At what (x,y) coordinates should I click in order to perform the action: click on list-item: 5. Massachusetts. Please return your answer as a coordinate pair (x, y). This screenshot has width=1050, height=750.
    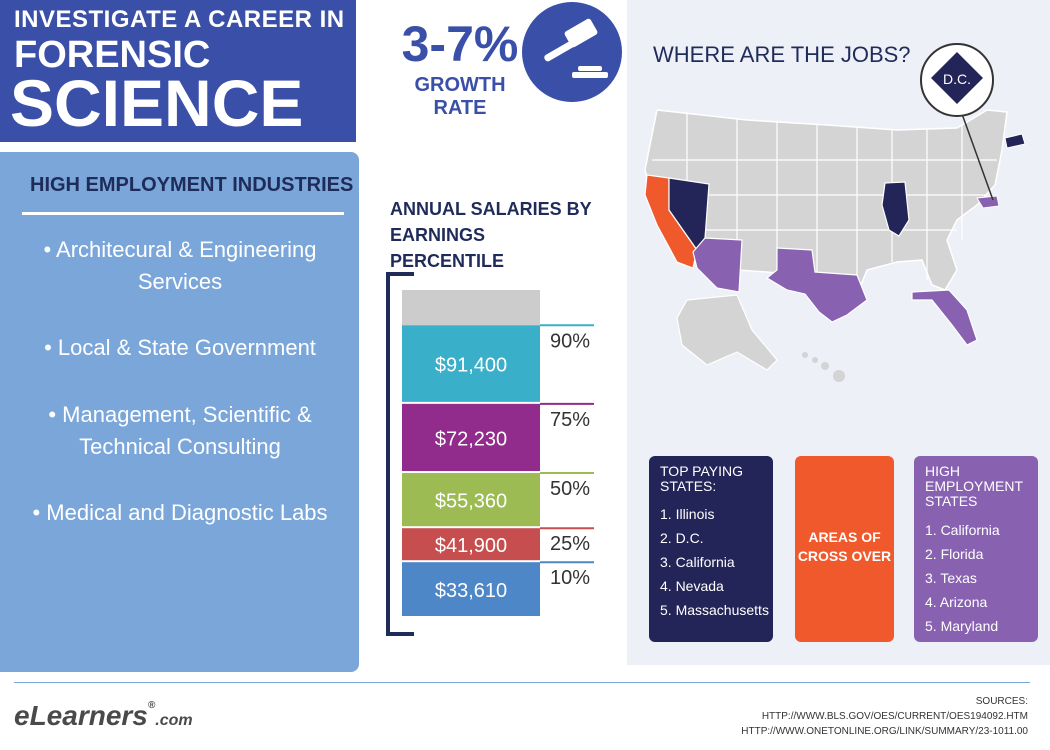
    Looking at the image, I should click on (714, 610).